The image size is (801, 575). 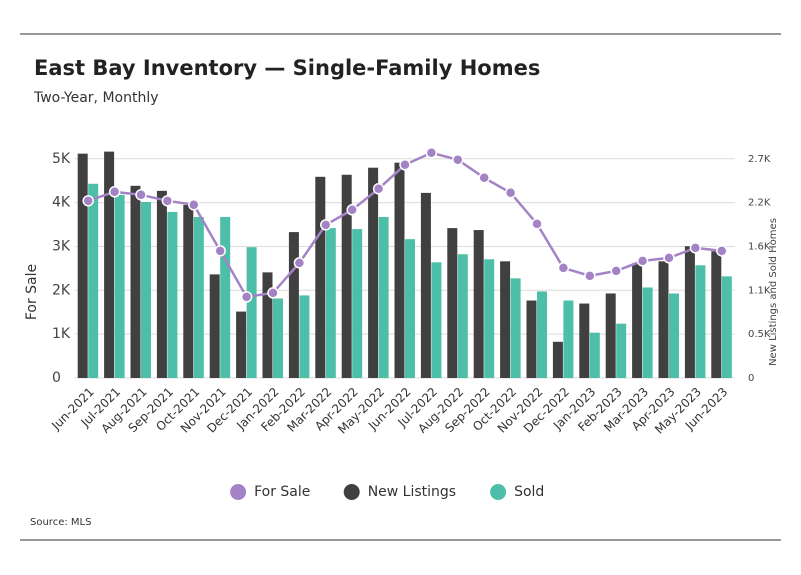 I want to click on y-tick-label: 3K, so click(x=61, y=246).